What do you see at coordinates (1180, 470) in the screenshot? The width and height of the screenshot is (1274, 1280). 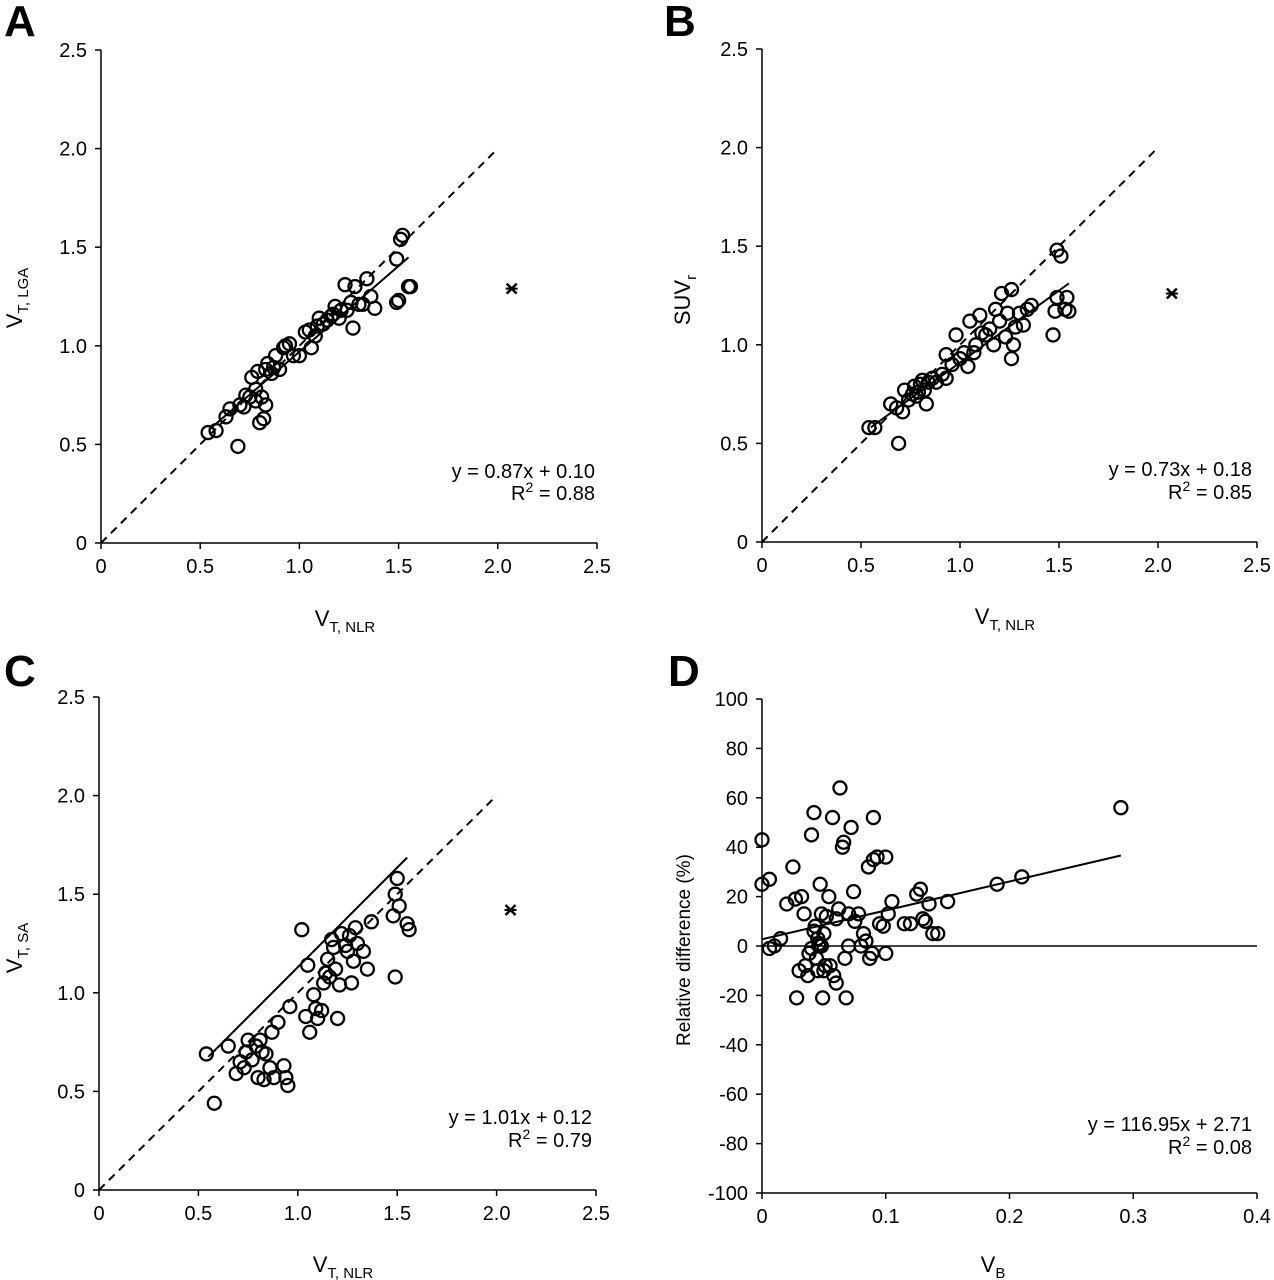 I see `fit-equation: y = 0.73x + 0.18` at bounding box center [1180, 470].